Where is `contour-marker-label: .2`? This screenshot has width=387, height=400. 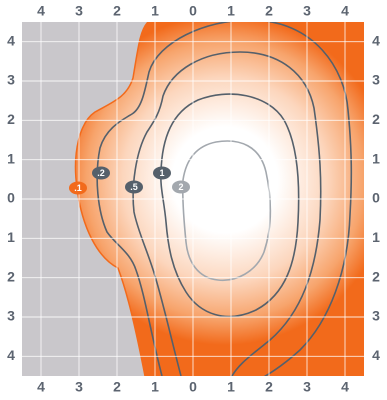 contour-marker-label: .2 is located at coordinates (101, 173).